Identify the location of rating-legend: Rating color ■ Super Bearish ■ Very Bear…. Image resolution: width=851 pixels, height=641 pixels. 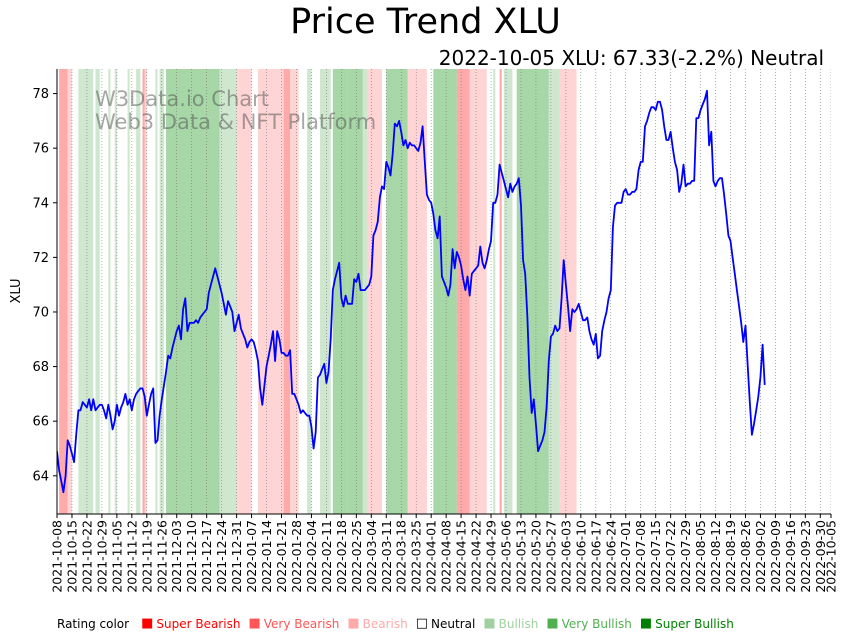
(399, 623).